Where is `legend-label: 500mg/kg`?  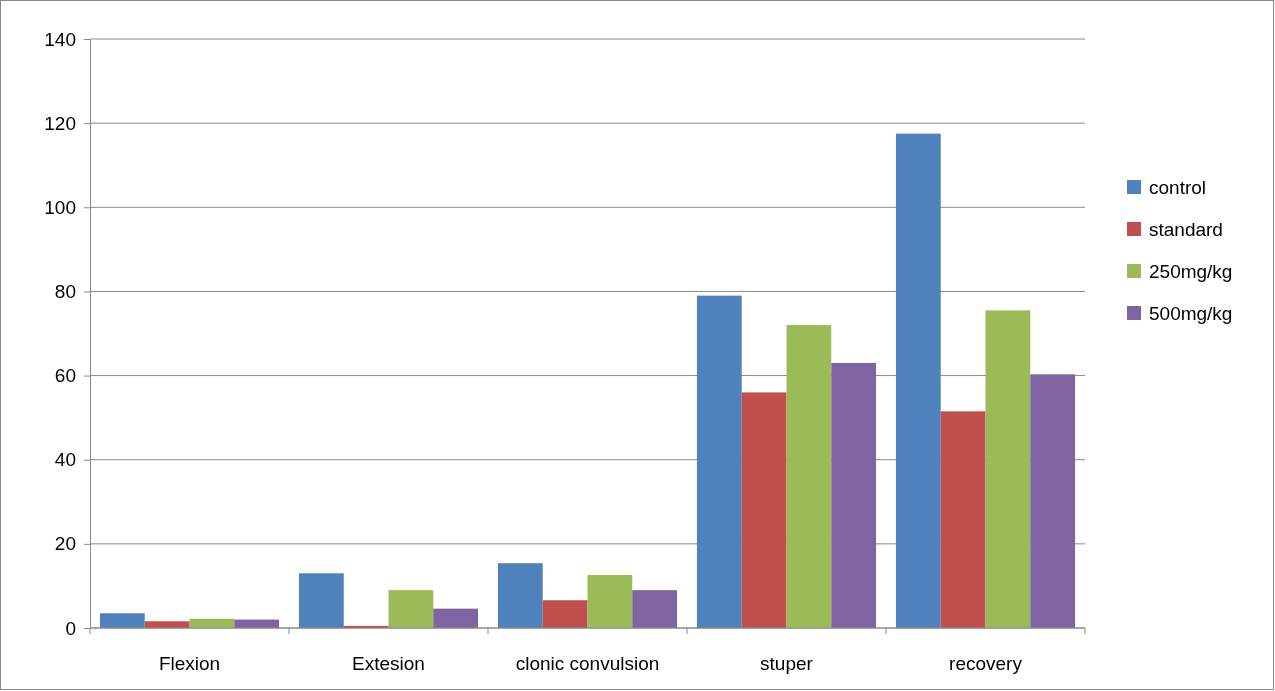
legend-label: 500mg/kg is located at coordinates (1191, 313).